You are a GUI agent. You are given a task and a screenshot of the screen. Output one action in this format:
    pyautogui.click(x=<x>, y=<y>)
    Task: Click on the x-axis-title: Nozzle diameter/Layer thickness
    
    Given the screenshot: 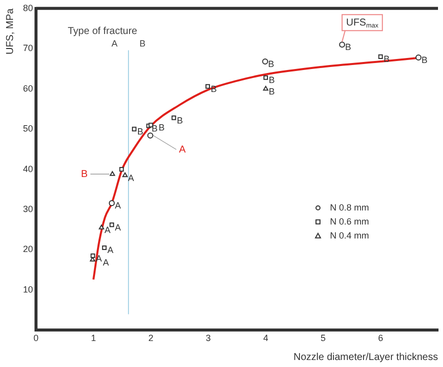 What is the action you would take?
    pyautogui.click(x=365, y=357)
    